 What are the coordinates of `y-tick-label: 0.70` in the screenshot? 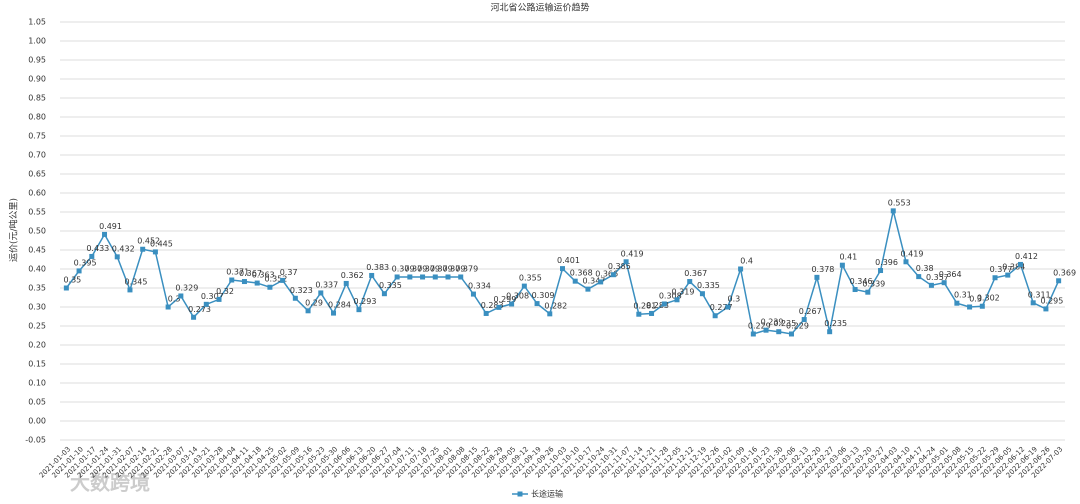 It's located at (37, 155).